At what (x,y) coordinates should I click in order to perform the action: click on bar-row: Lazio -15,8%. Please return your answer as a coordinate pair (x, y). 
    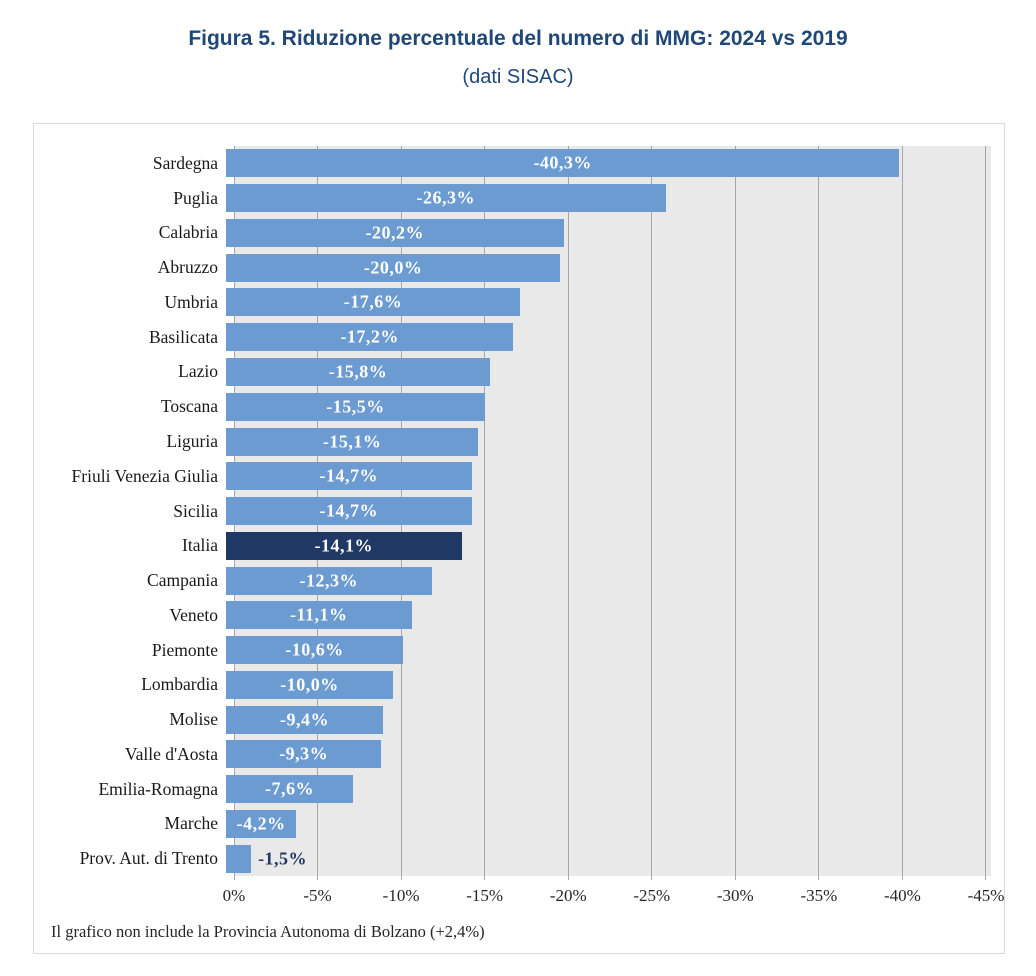
    Looking at the image, I should click on (512, 372).